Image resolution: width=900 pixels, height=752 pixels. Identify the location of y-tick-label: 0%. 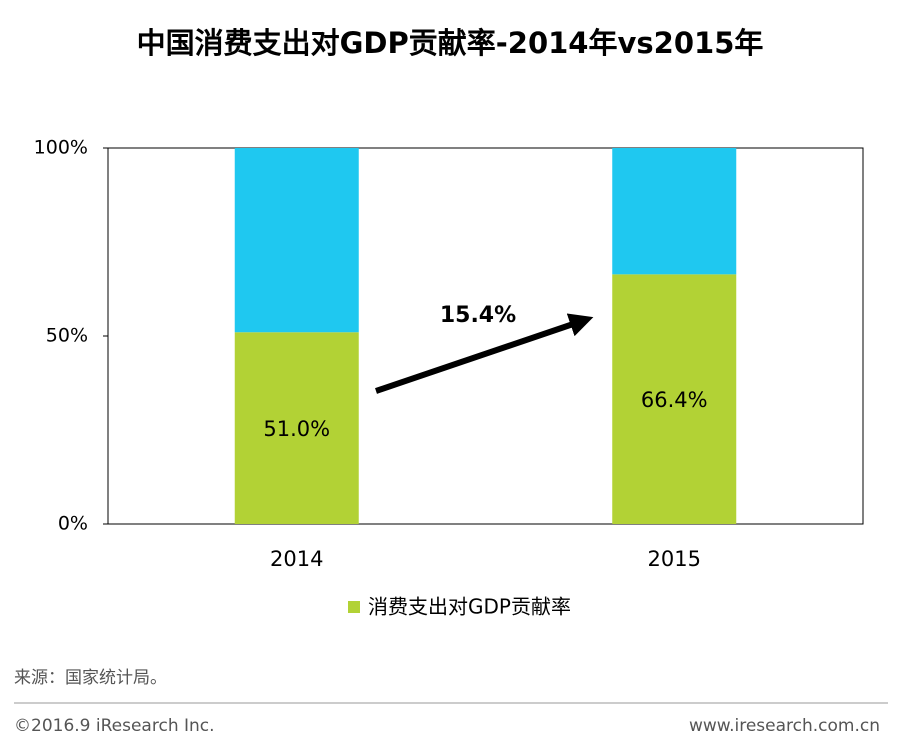
(73, 524).